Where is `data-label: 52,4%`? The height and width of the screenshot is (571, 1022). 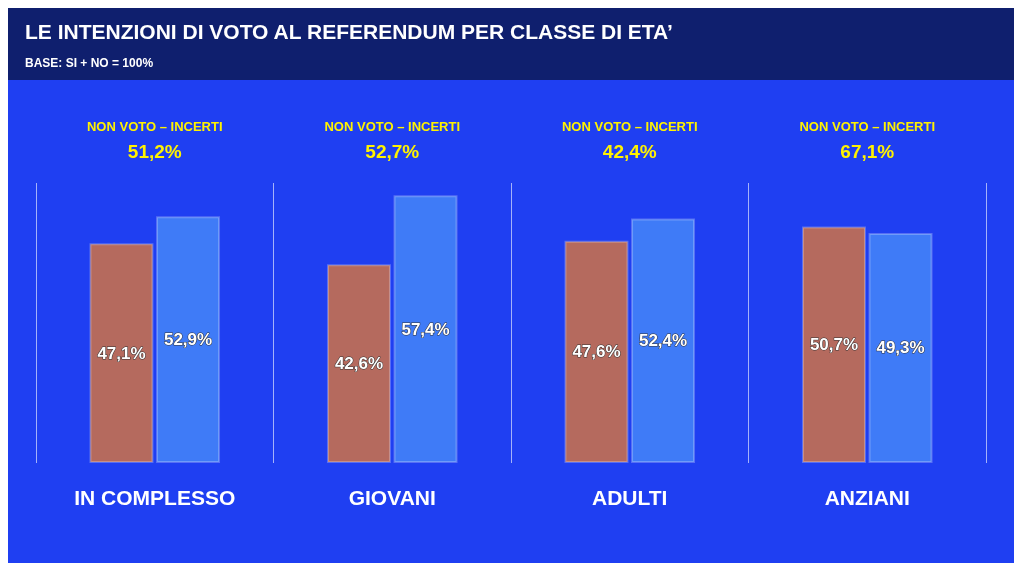
data-label: 52,4% is located at coordinates (663, 341).